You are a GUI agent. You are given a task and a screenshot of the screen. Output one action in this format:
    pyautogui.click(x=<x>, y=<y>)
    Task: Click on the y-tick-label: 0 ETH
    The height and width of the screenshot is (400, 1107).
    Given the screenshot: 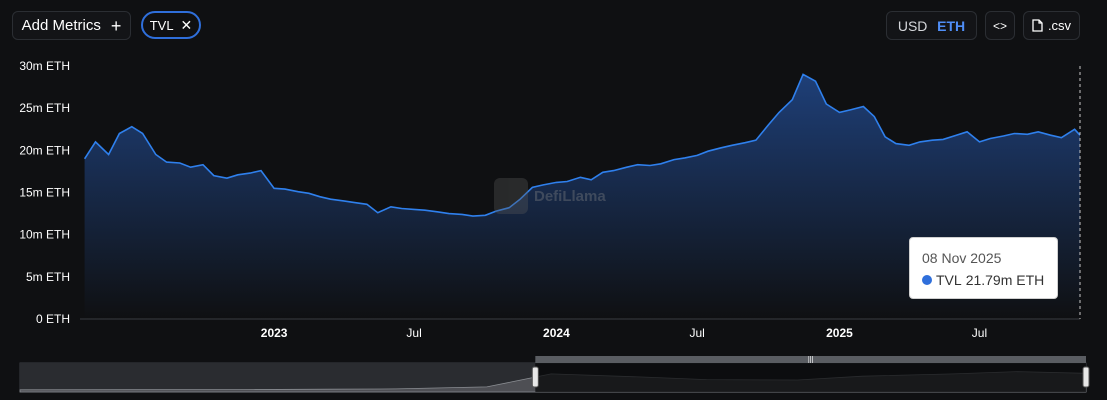 What is the action you would take?
    pyautogui.click(x=53, y=319)
    